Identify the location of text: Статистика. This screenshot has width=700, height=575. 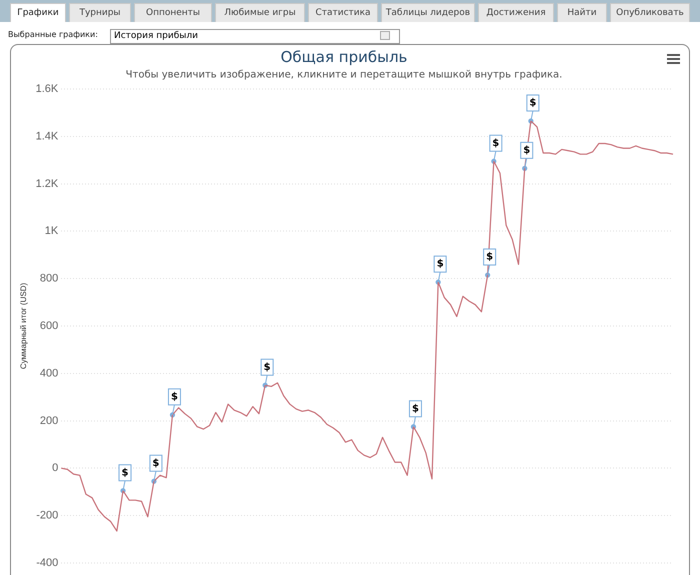
(343, 12).